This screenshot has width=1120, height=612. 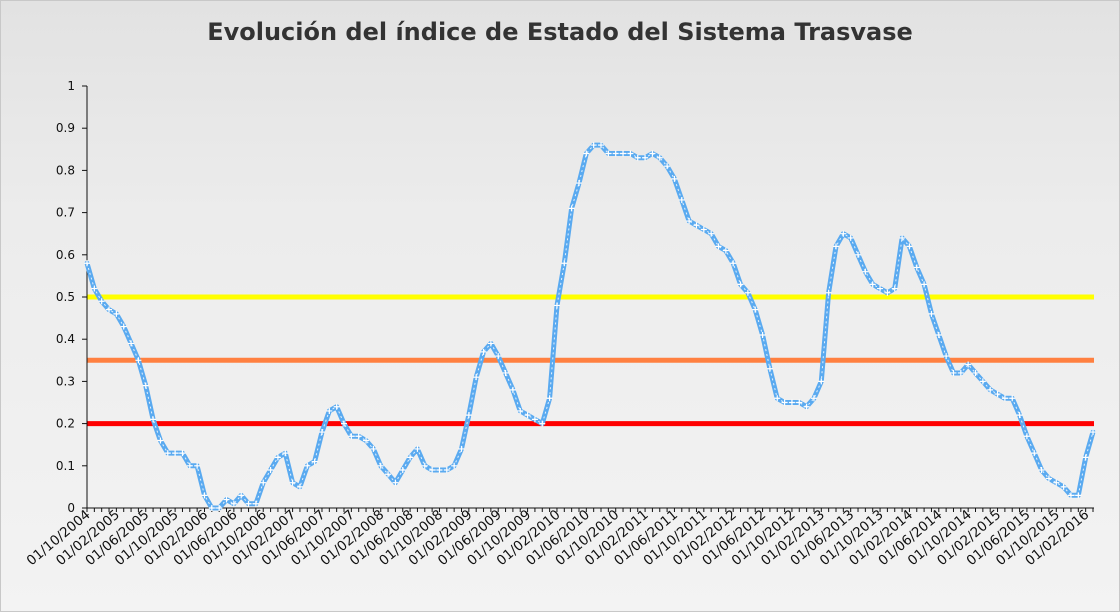 What do you see at coordinates (65, 424) in the screenshot?
I see `y-tick-label: 0.2` at bounding box center [65, 424].